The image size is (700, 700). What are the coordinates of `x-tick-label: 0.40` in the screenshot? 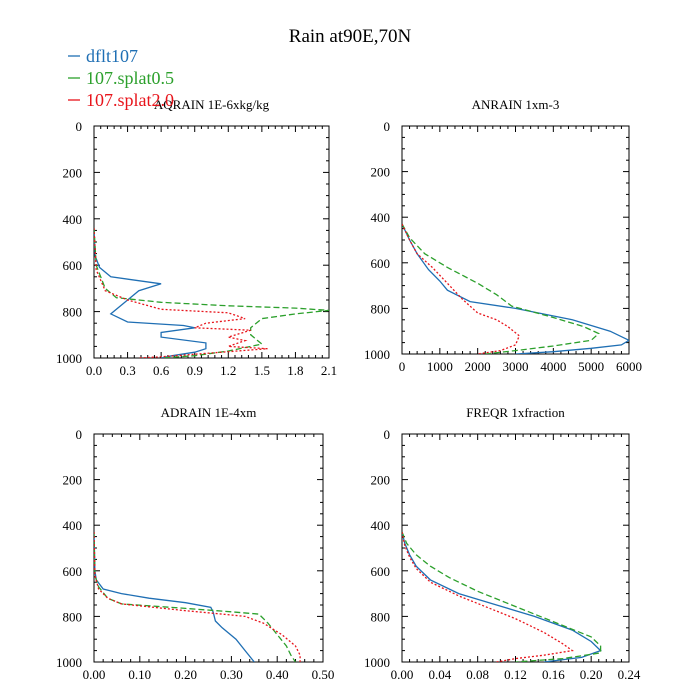 It's located at (277, 674).